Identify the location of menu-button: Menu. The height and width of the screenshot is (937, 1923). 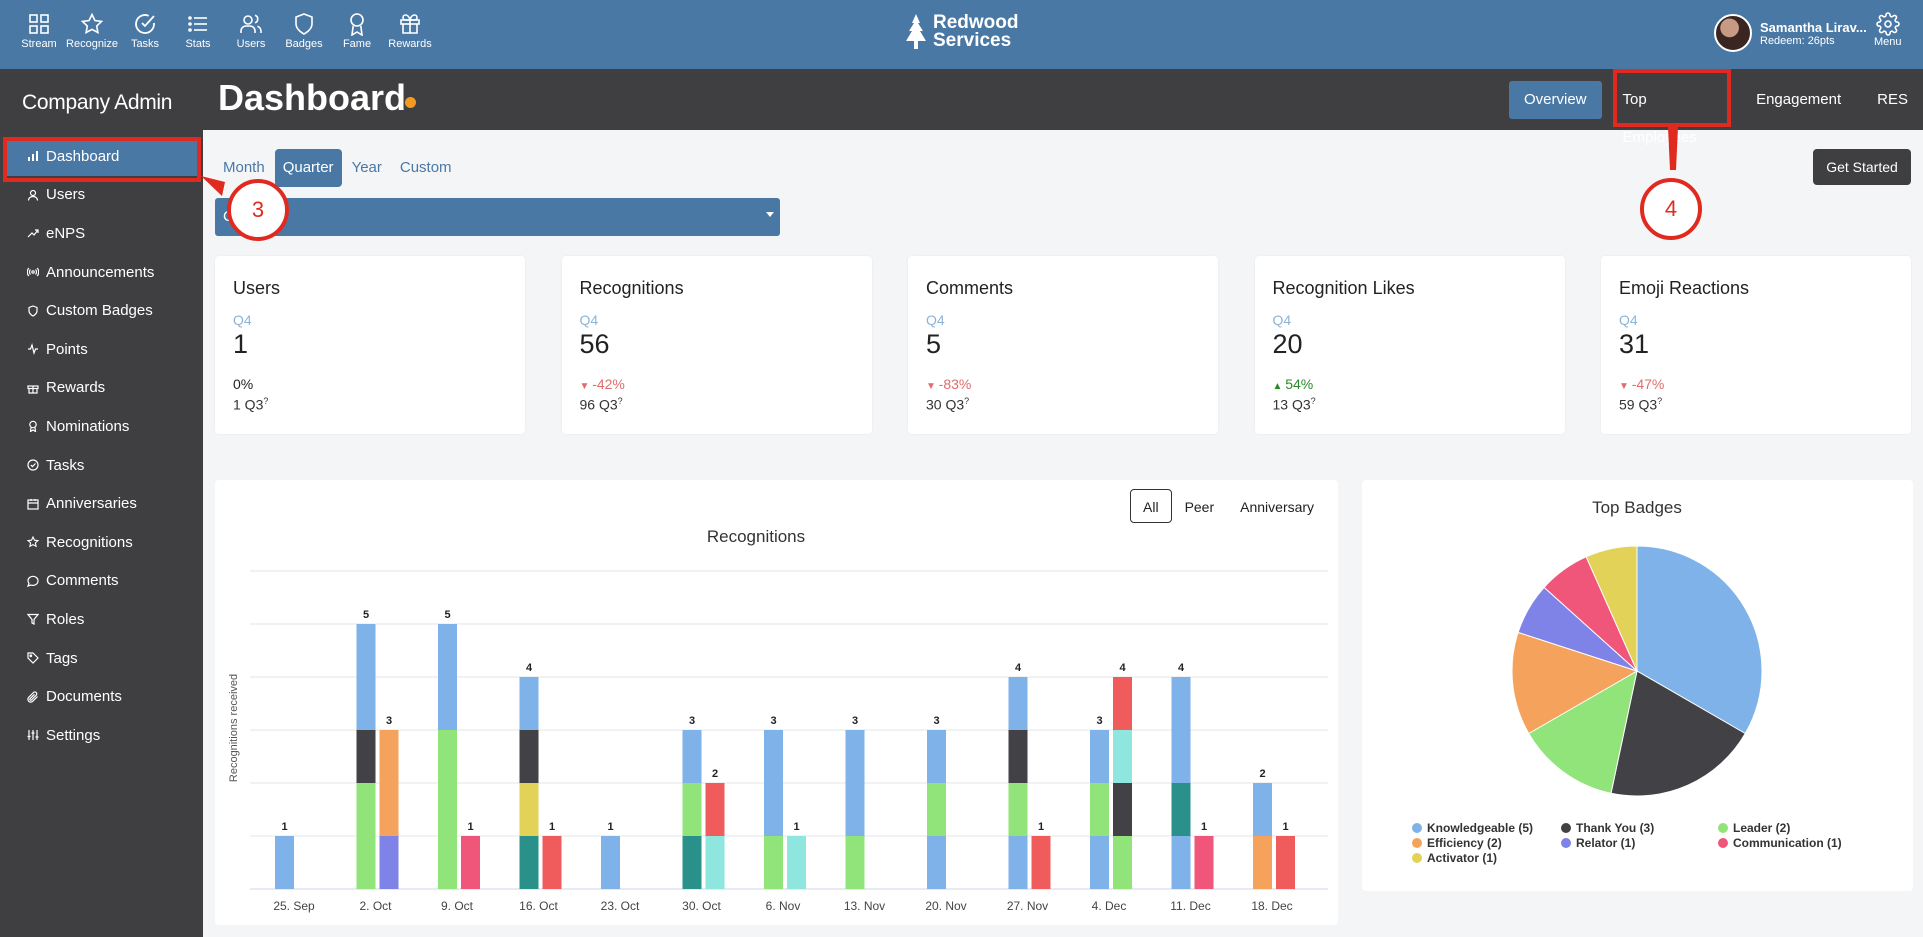
(1888, 30).